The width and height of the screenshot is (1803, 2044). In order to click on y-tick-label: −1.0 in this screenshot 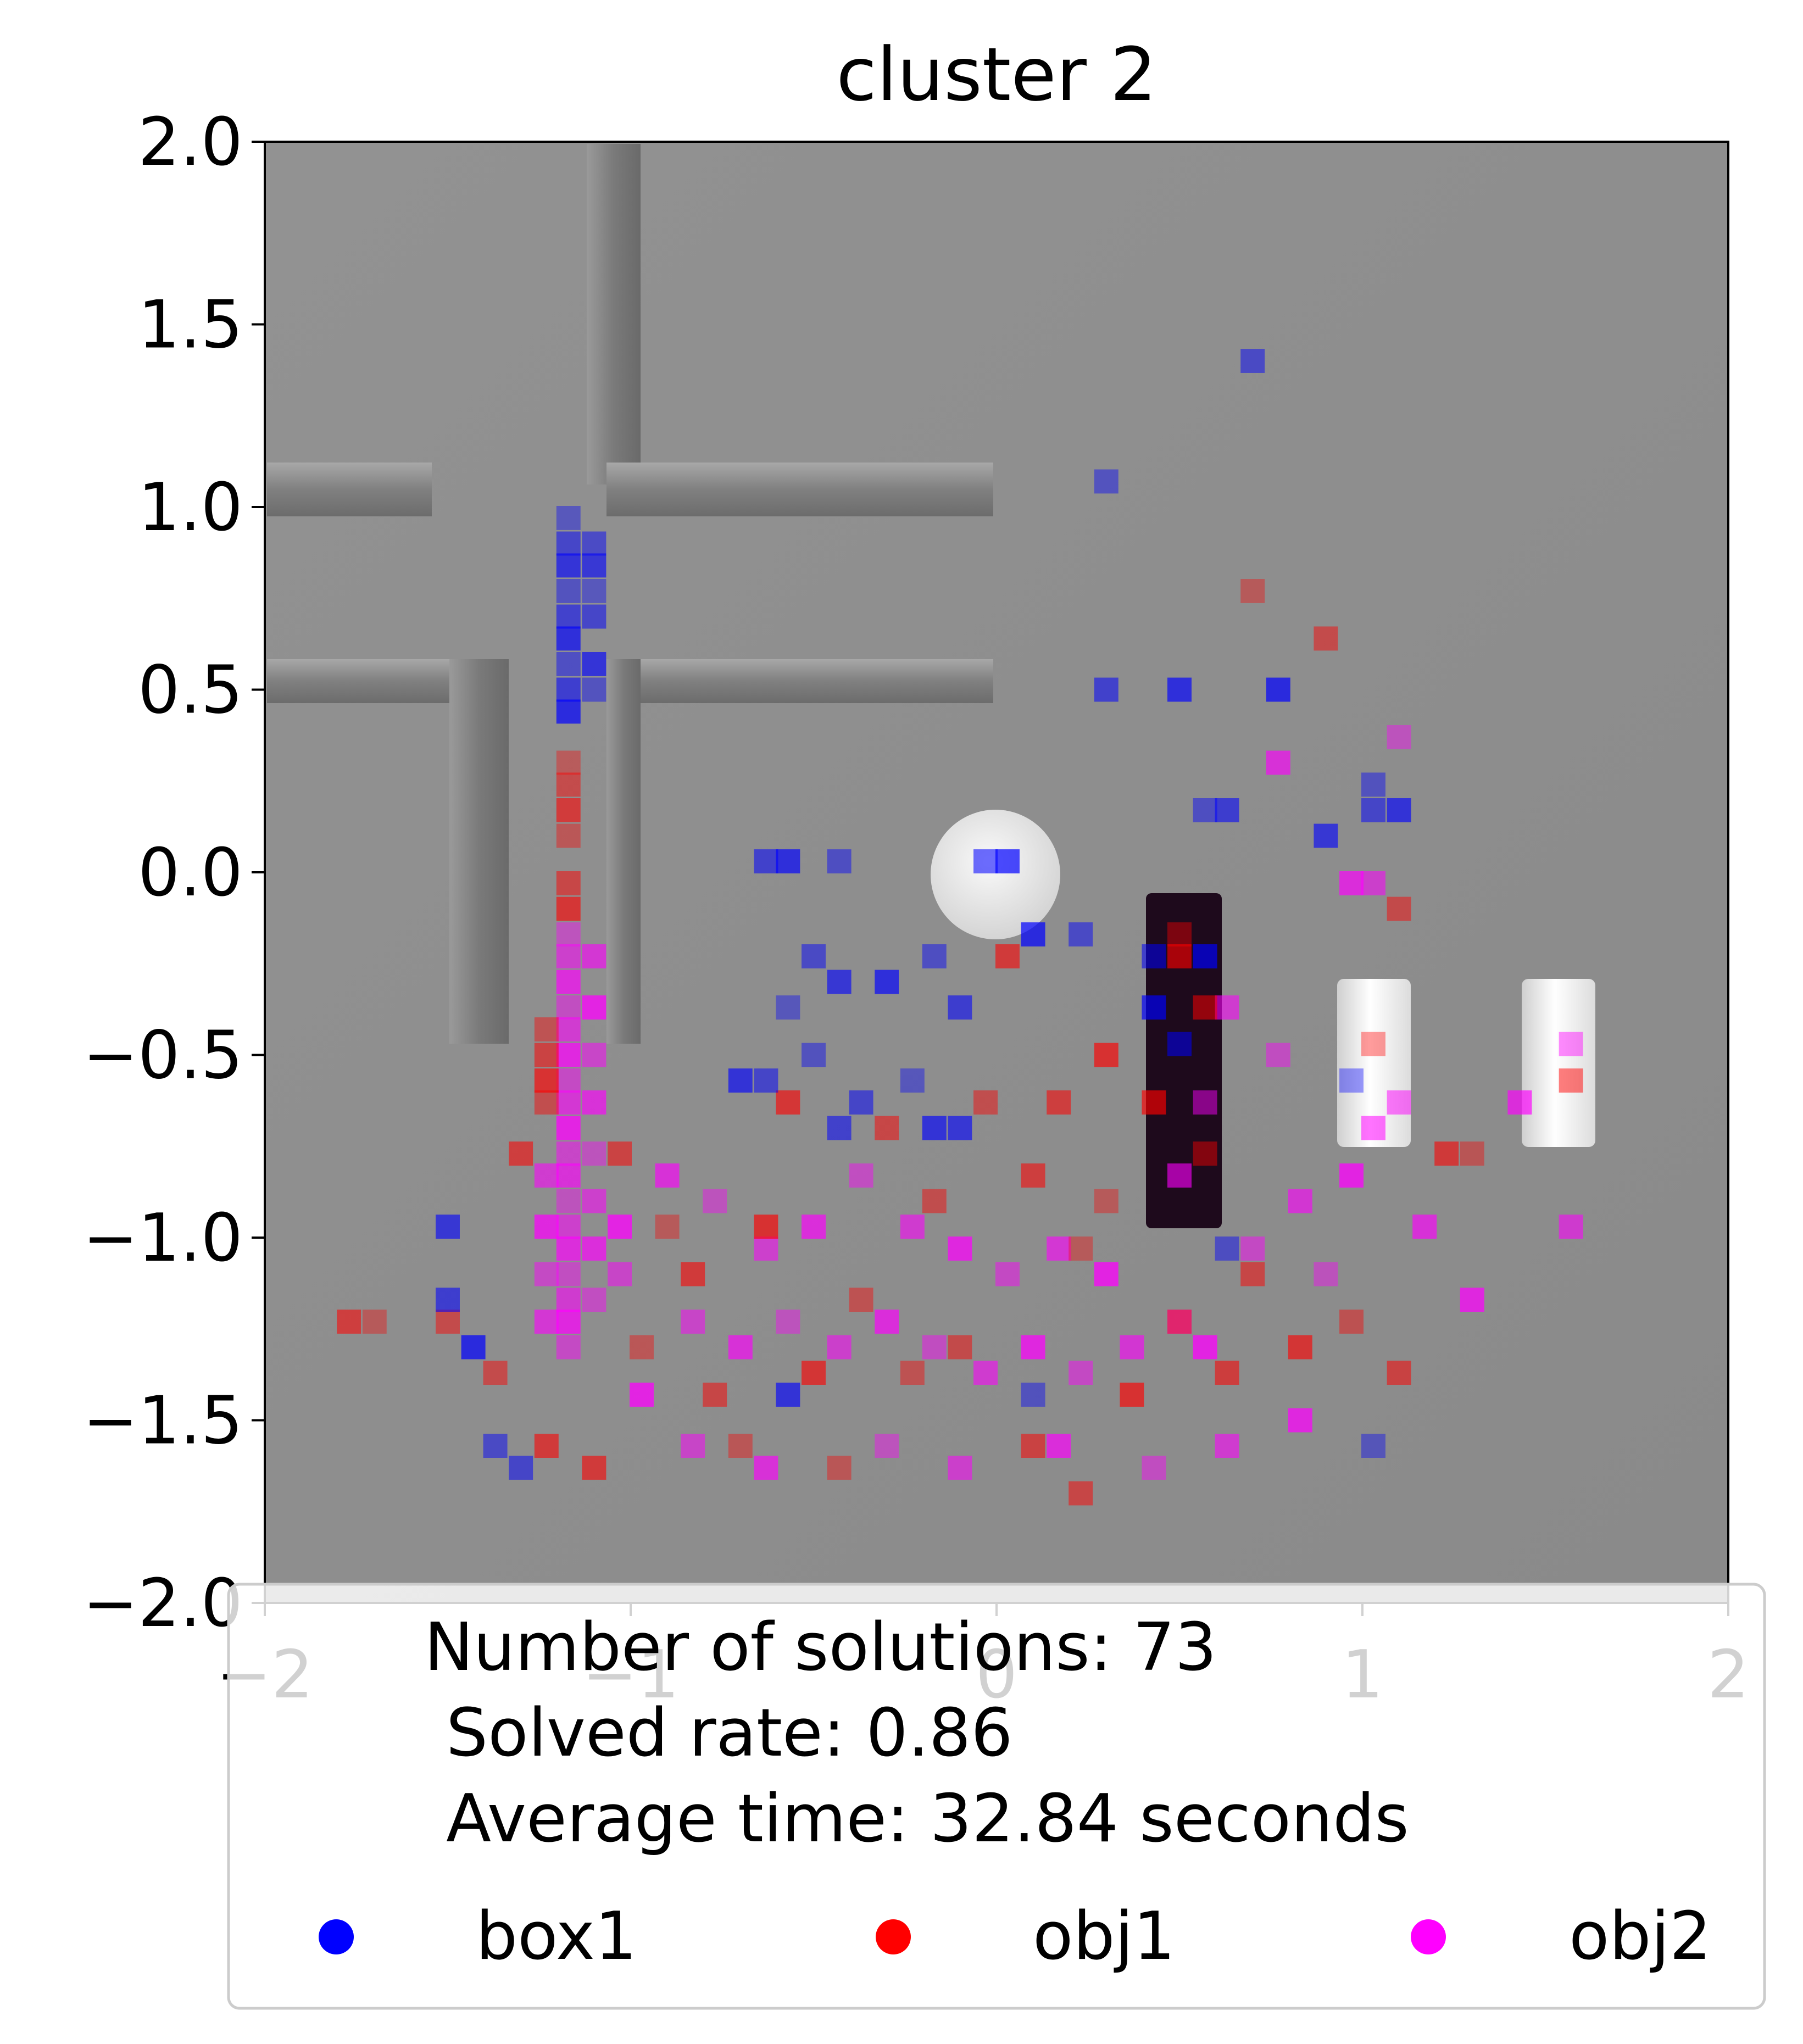, I will do `click(163, 1238)`.